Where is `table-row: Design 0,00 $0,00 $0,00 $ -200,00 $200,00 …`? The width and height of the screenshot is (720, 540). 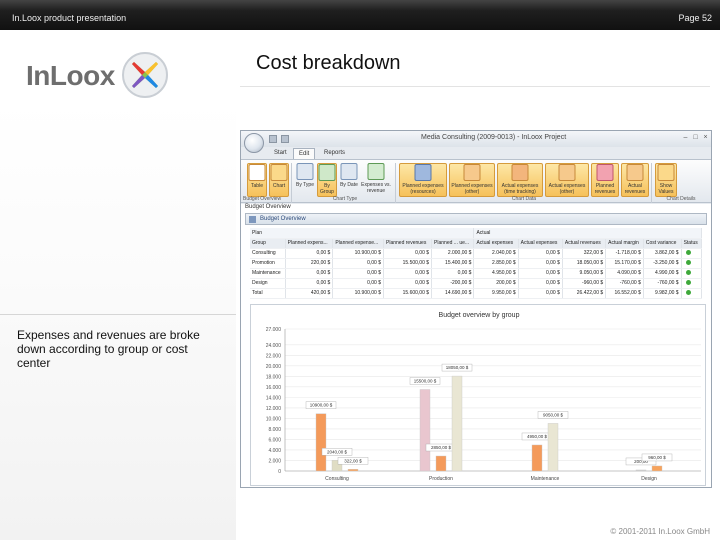
table-row: Design 0,00 $0,00 $0,00 $ -200,00 $200,00 … is located at coordinates (476, 283).